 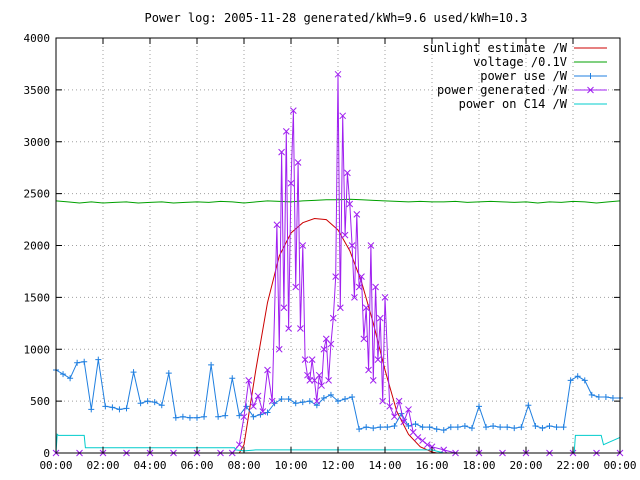 What do you see at coordinates (102, 465) in the screenshot?
I see `x-tick-label: 02:00` at bounding box center [102, 465].